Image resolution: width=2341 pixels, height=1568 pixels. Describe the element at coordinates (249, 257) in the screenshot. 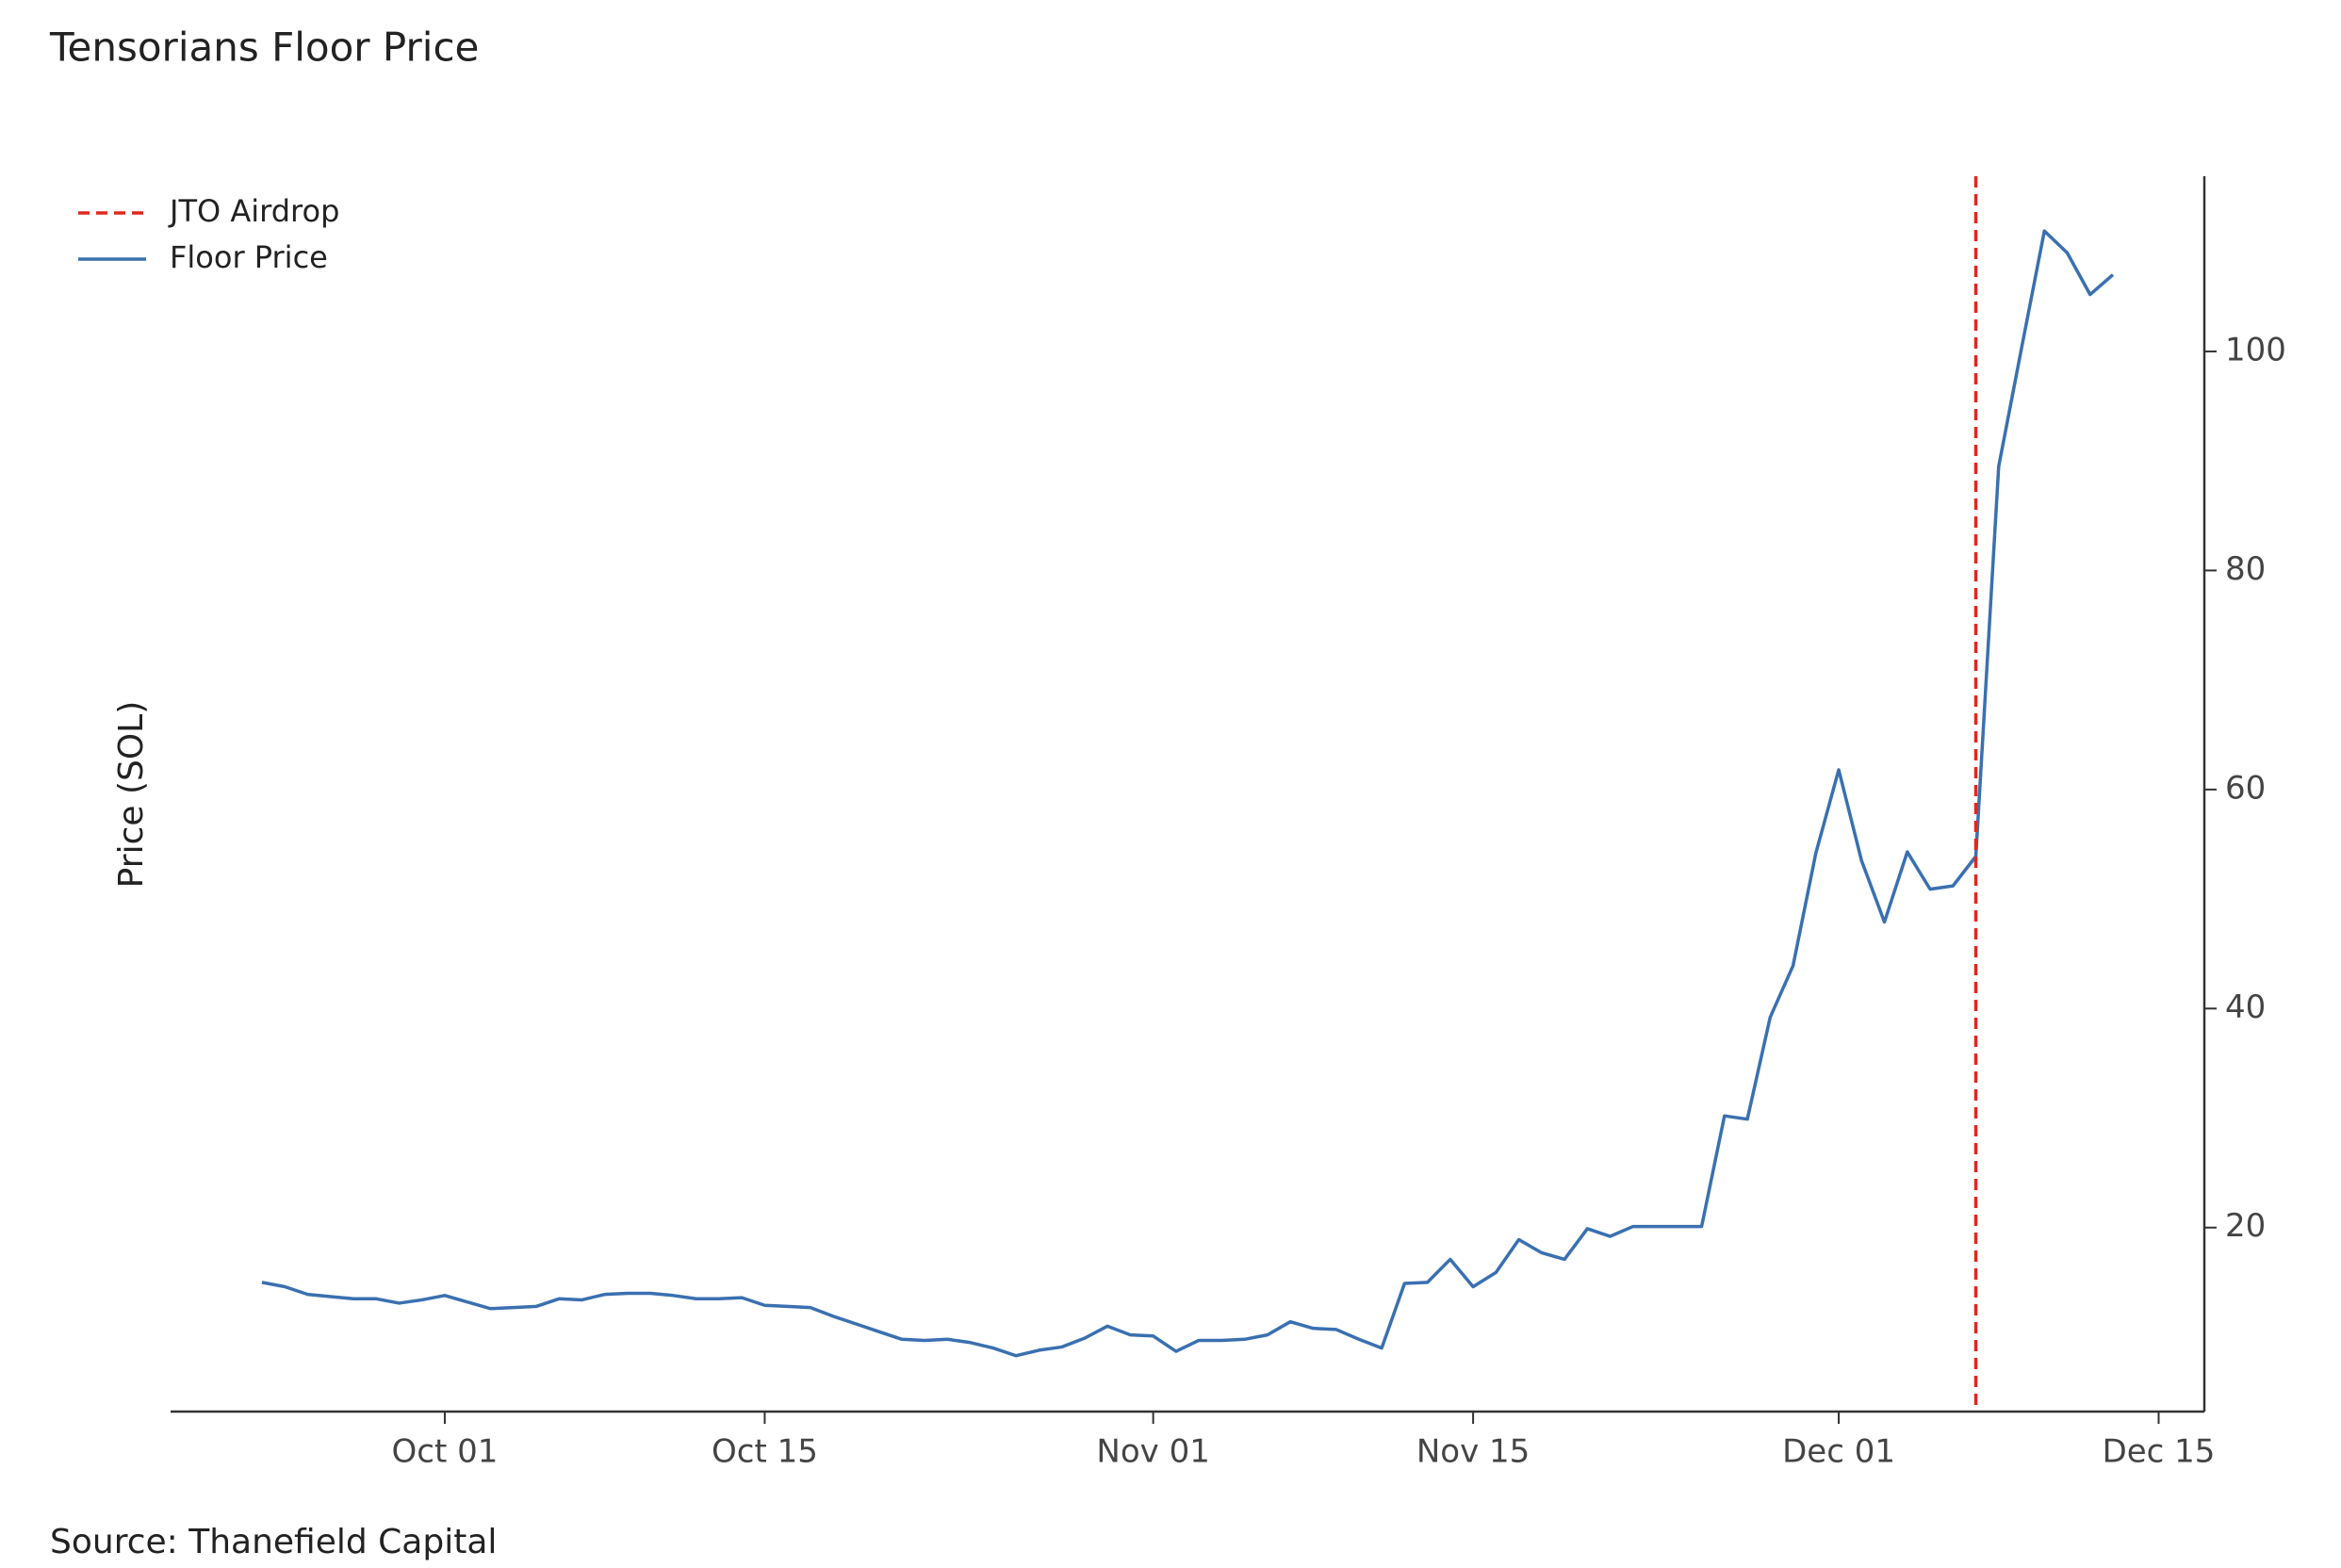

I see `legend-label: Floor Price` at that location.